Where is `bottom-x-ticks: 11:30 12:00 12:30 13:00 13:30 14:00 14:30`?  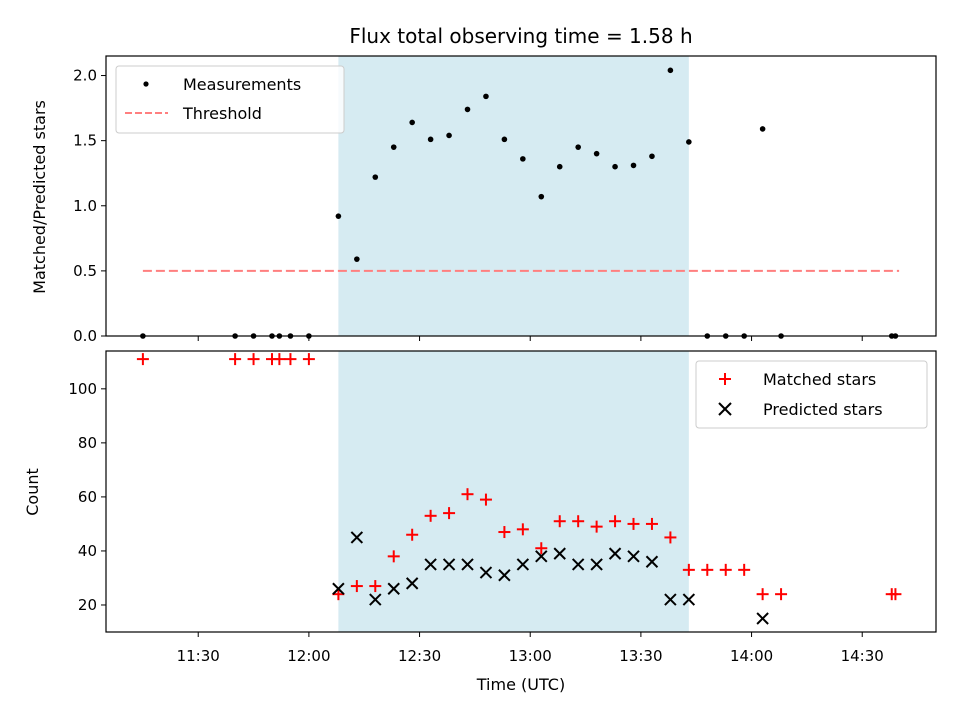 bottom-x-ticks: 11:30 12:00 12:30 13:00 13:30 14:00 14:30 is located at coordinates (530, 648).